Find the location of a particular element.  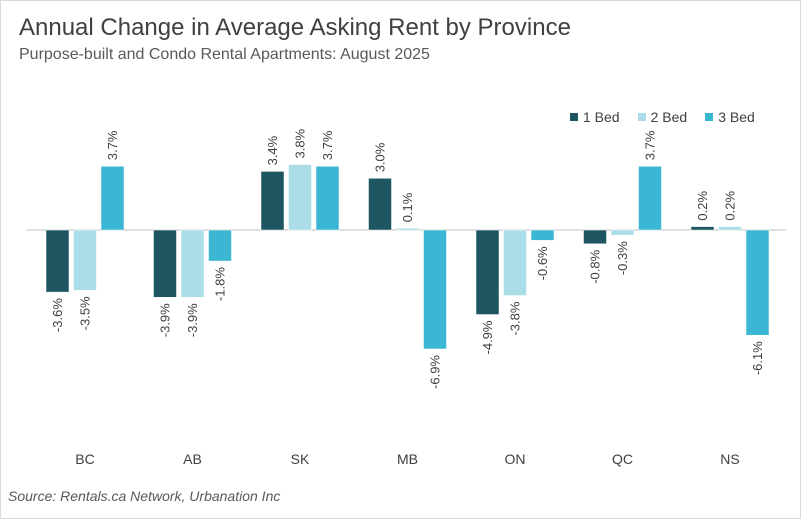

bar-ab-3-bed is located at coordinates (220, 245).